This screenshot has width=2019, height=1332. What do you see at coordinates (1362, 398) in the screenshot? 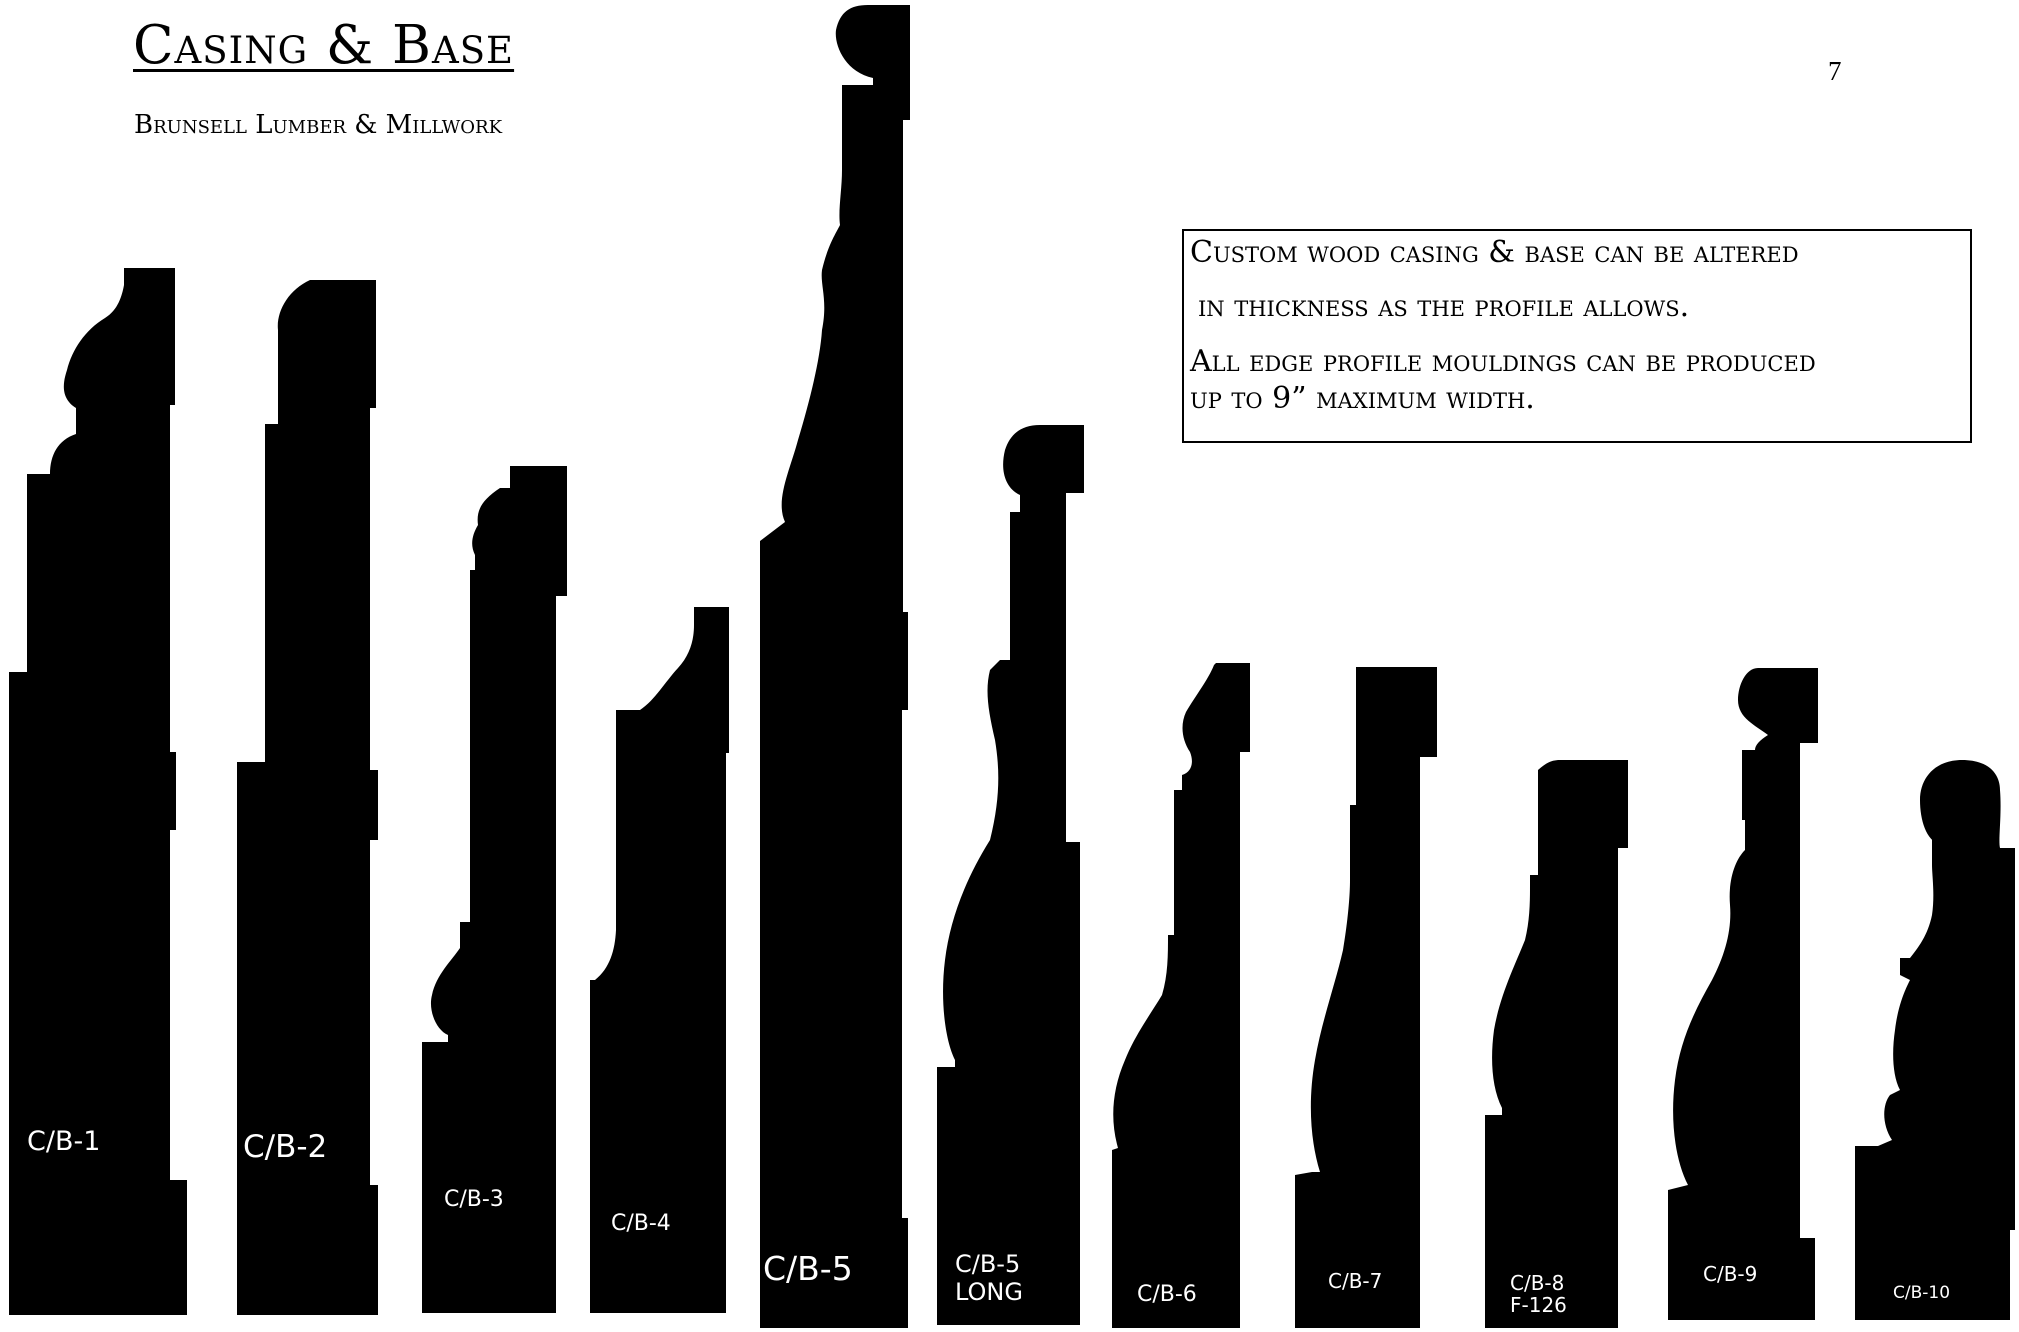
I see `note-line-4: up to 9” maximum width.` at bounding box center [1362, 398].